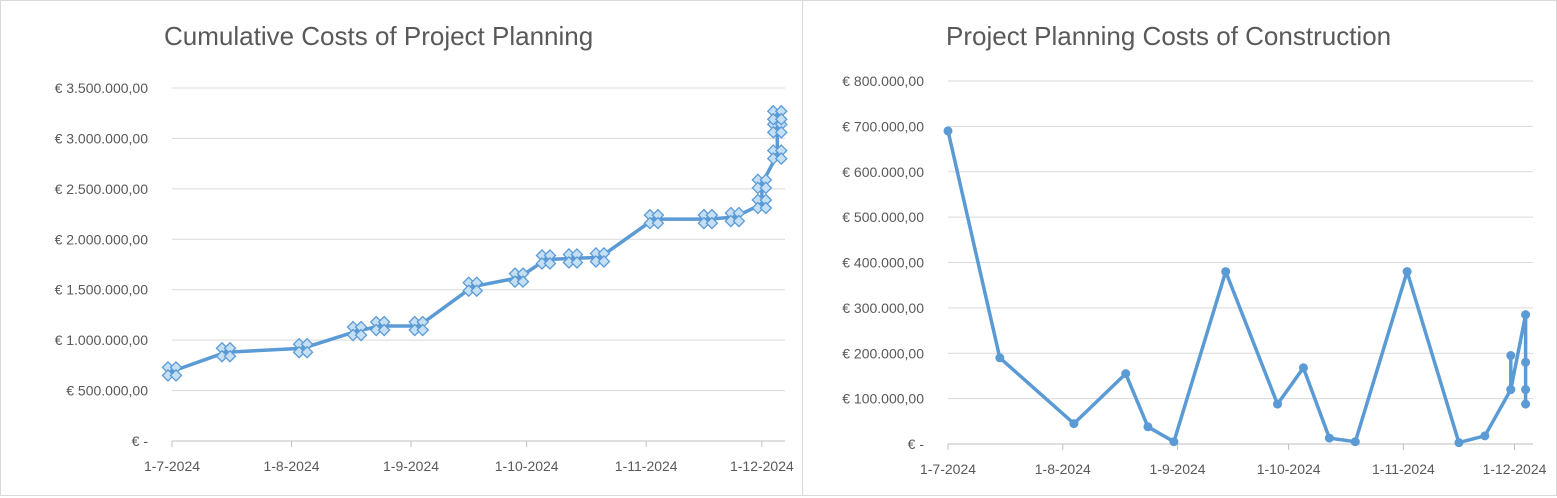 The width and height of the screenshot is (1557, 498). Describe the element at coordinates (883, 81) in the screenshot. I see `y-tick-label: € 800.000,00` at that location.